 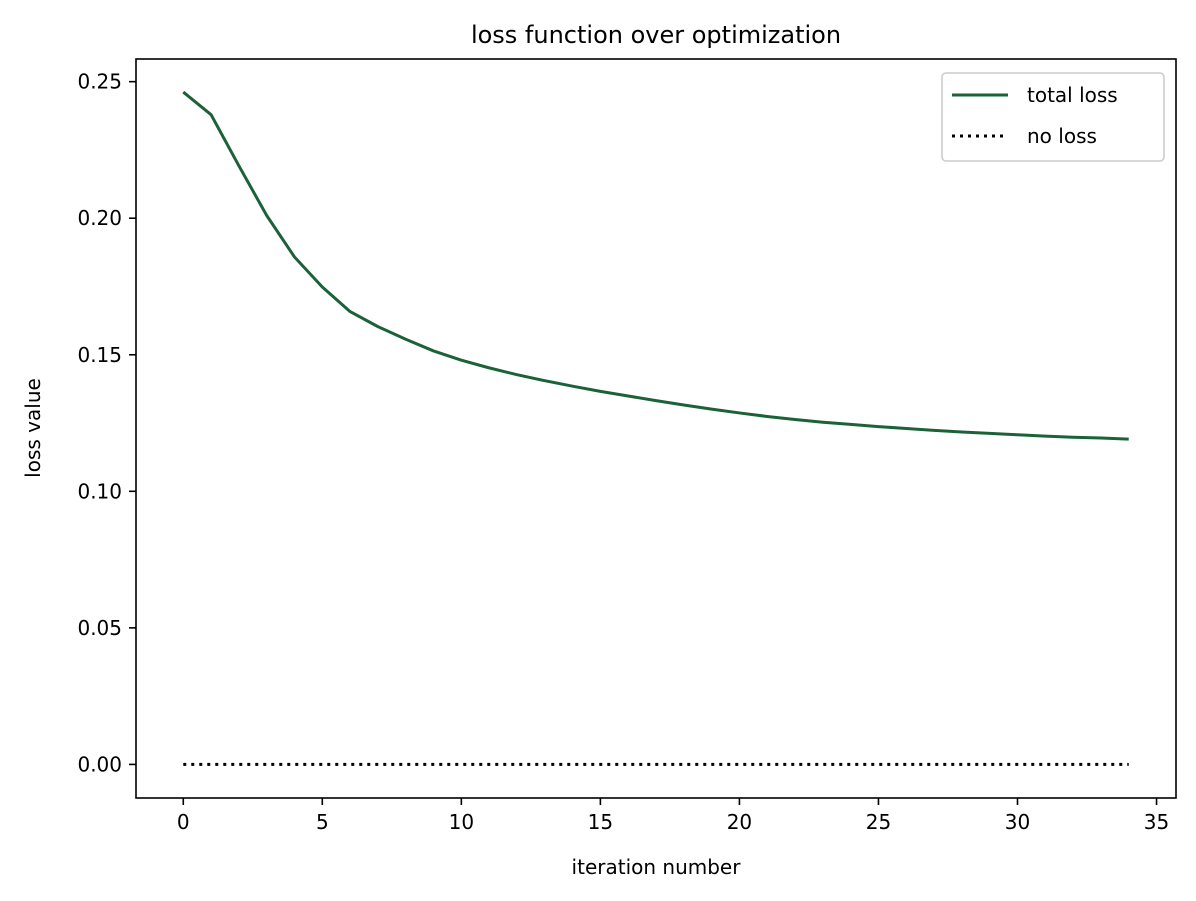 What do you see at coordinates (1072, 95) in the screenshot?
I see `legend-label-total-loss: total loss` at bounding box center [1072, 95].